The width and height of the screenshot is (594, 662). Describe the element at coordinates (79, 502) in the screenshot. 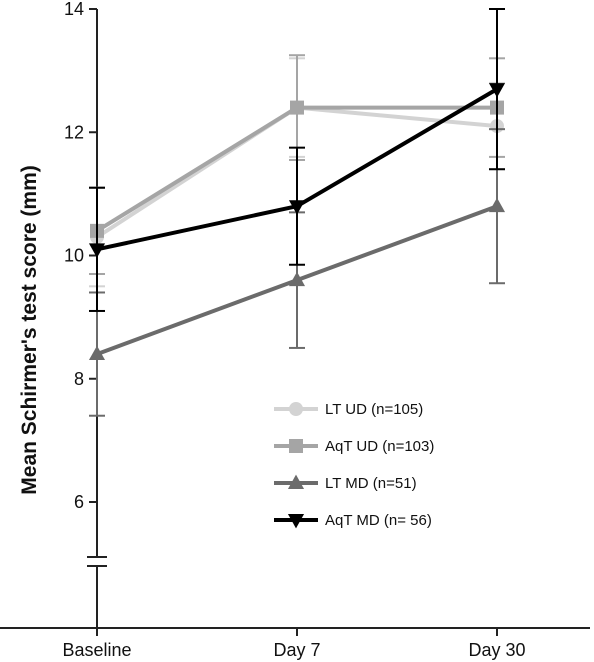

I see `y-tick-label: 6` at that location.